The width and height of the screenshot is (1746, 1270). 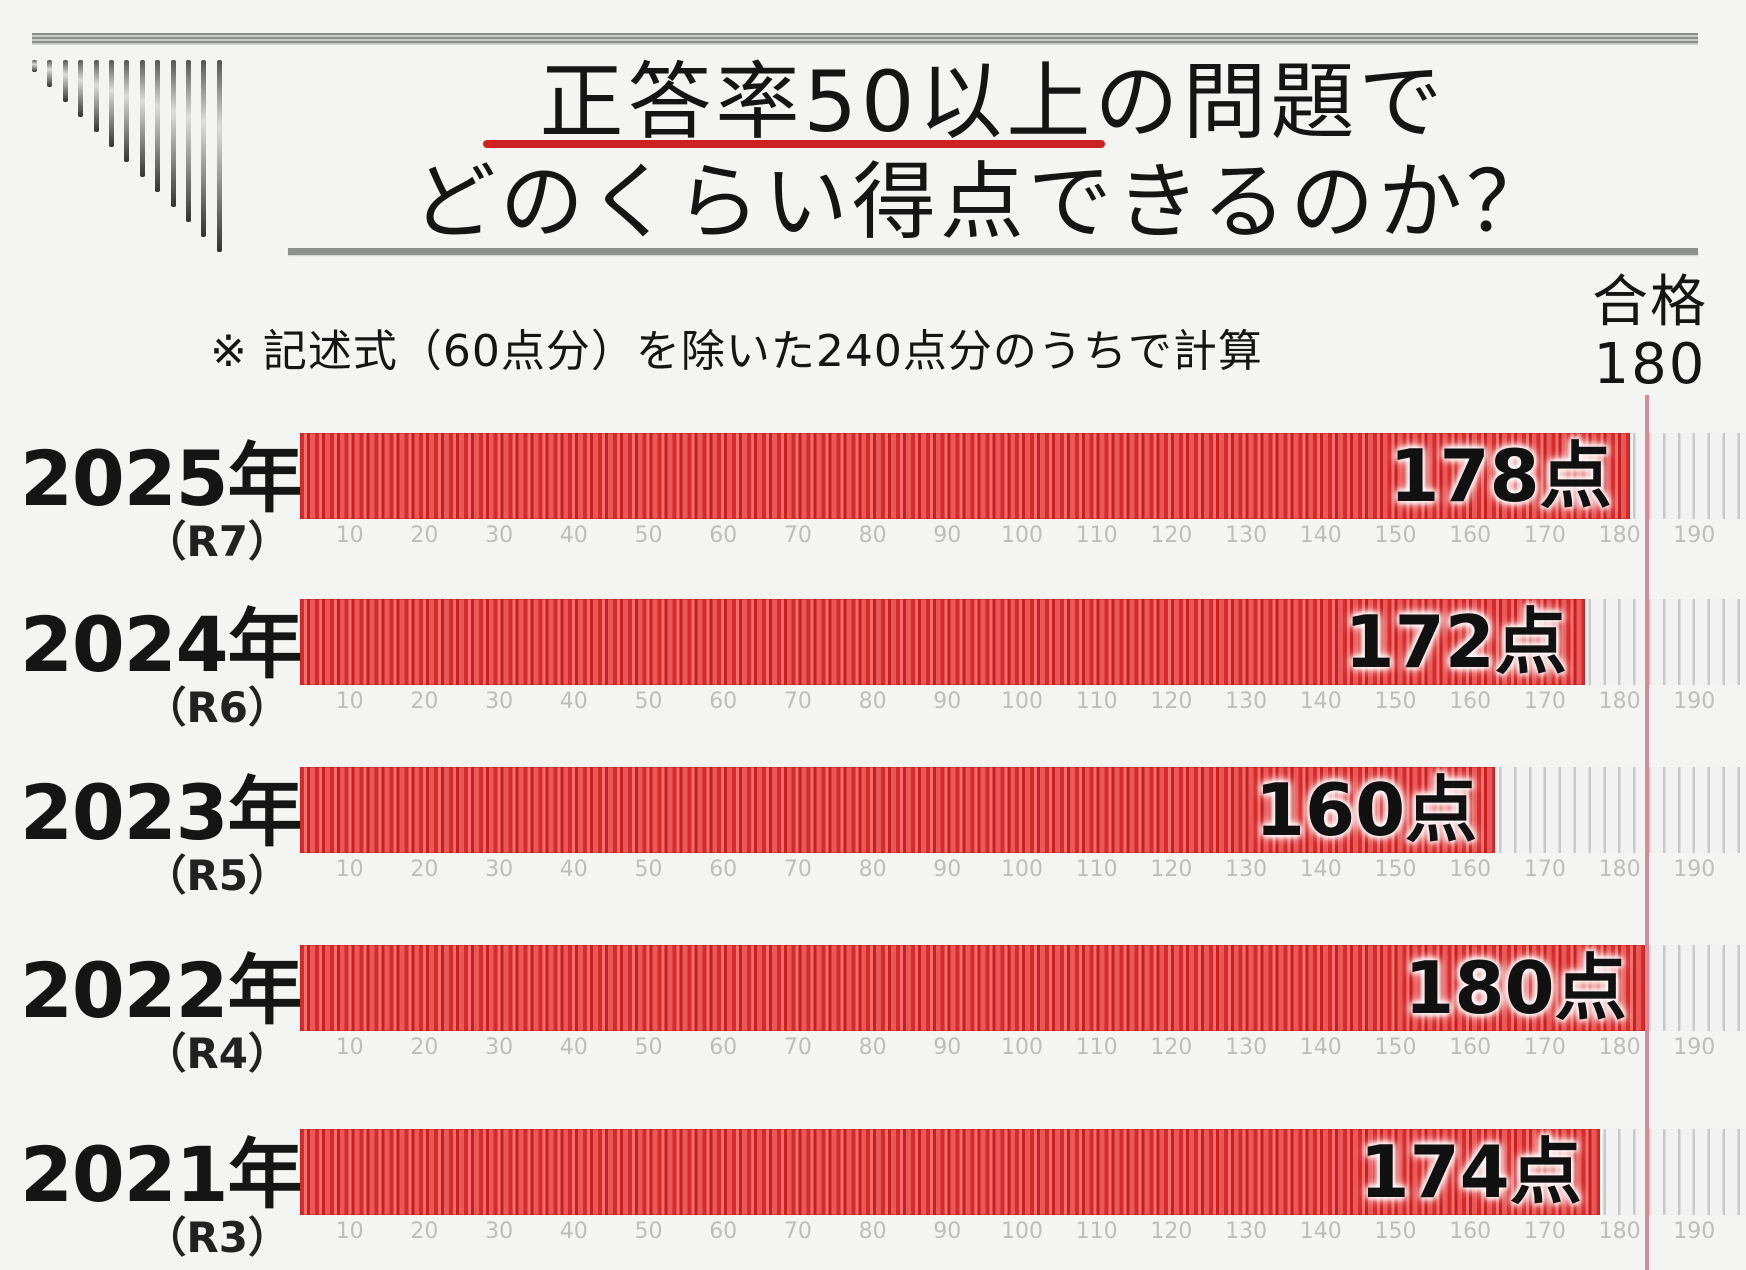 I want to click on bar-track: 174点, so click(x=1023, y=1172).